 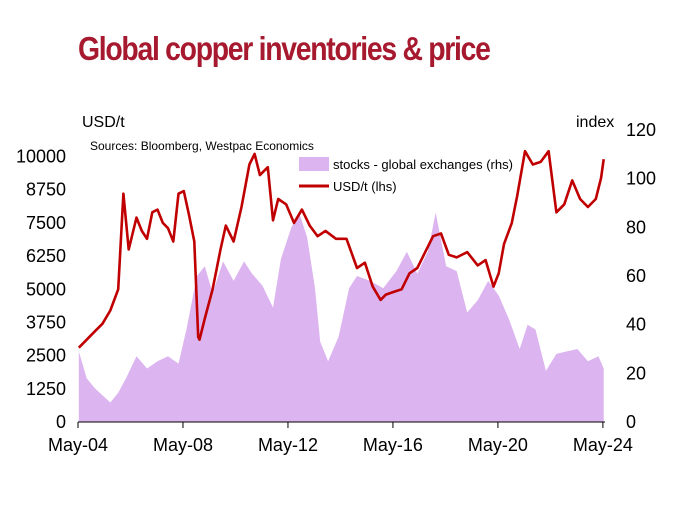 I want to click on left-tick-label: 1250, so click(x=46, y=389).